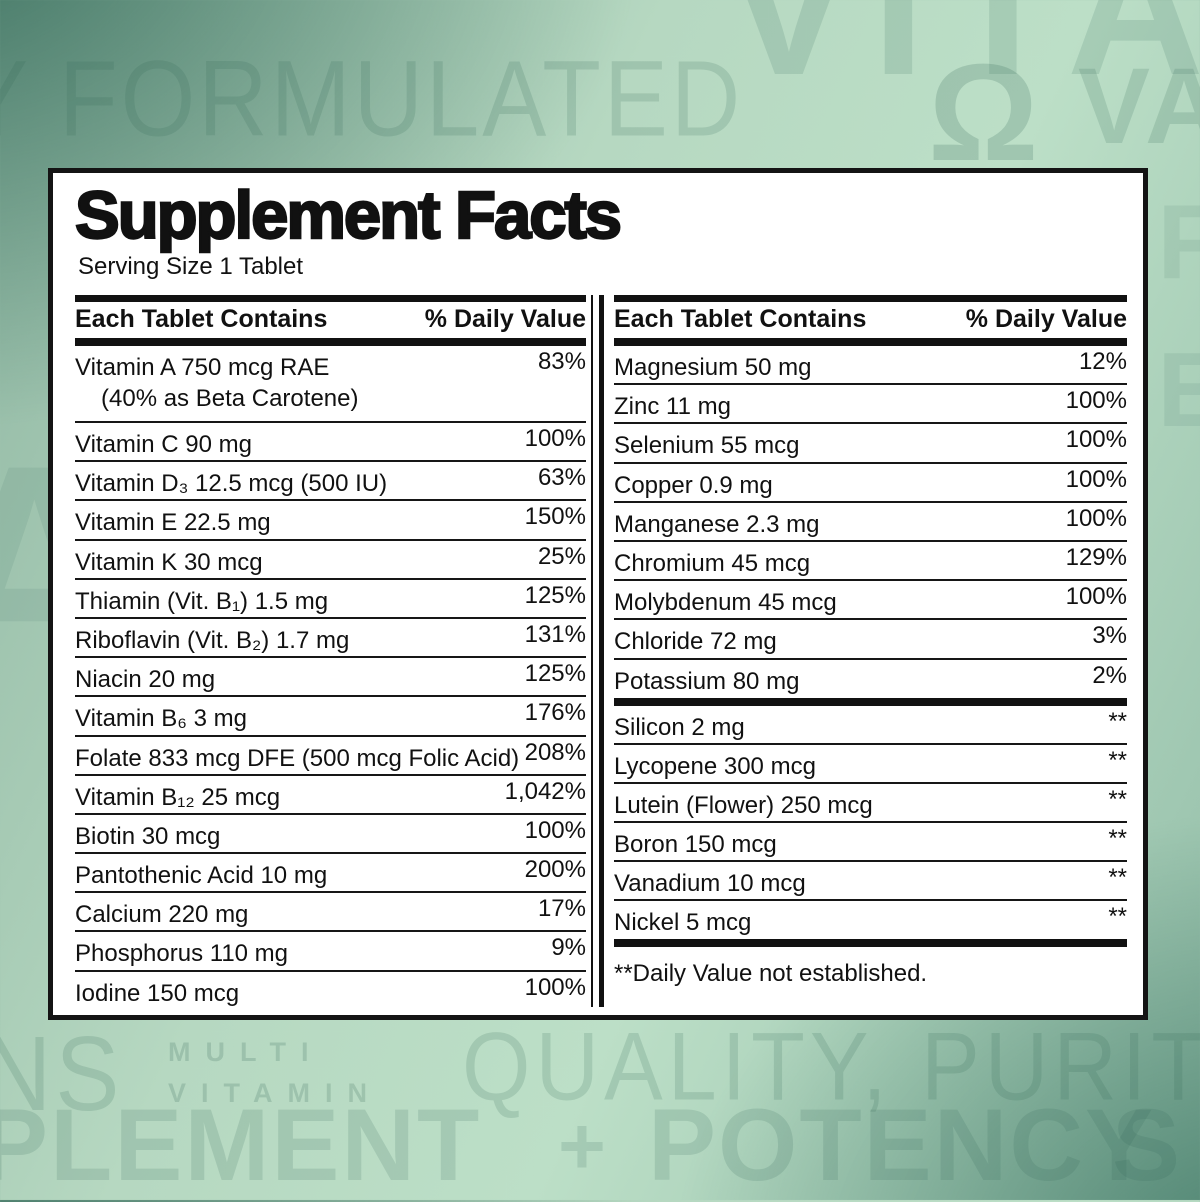 The width and height of the screenshot is (1200, 1202). Describe the element at coordinates (202, 601) in the screenshot. I see `nutrient-name-line1: Thiamin (Vit. B₁) 1.5 mg` at that location.